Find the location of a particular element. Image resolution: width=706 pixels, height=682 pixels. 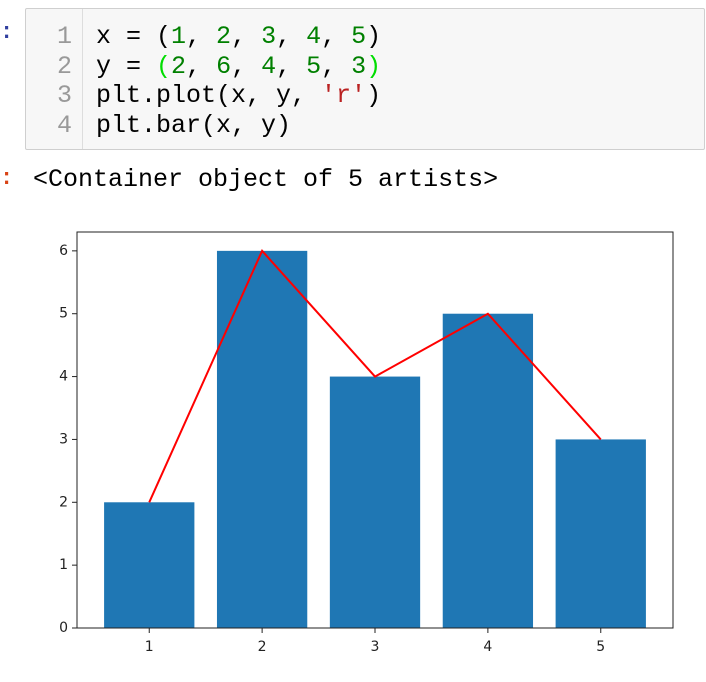

line-number: 3 is located at coordinates (64, 95).